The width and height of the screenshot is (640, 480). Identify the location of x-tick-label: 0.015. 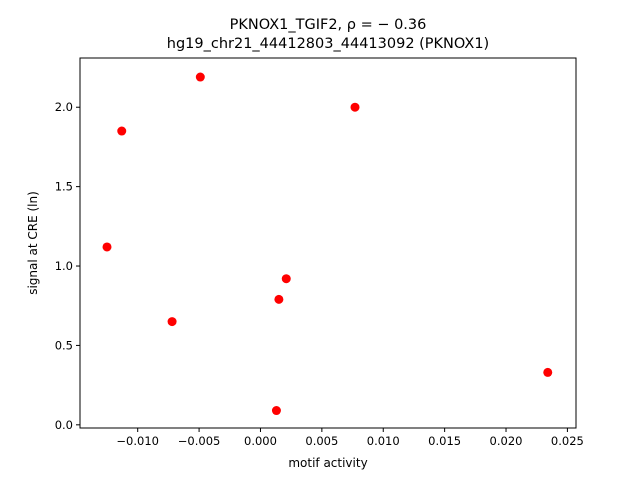
(444, 441).